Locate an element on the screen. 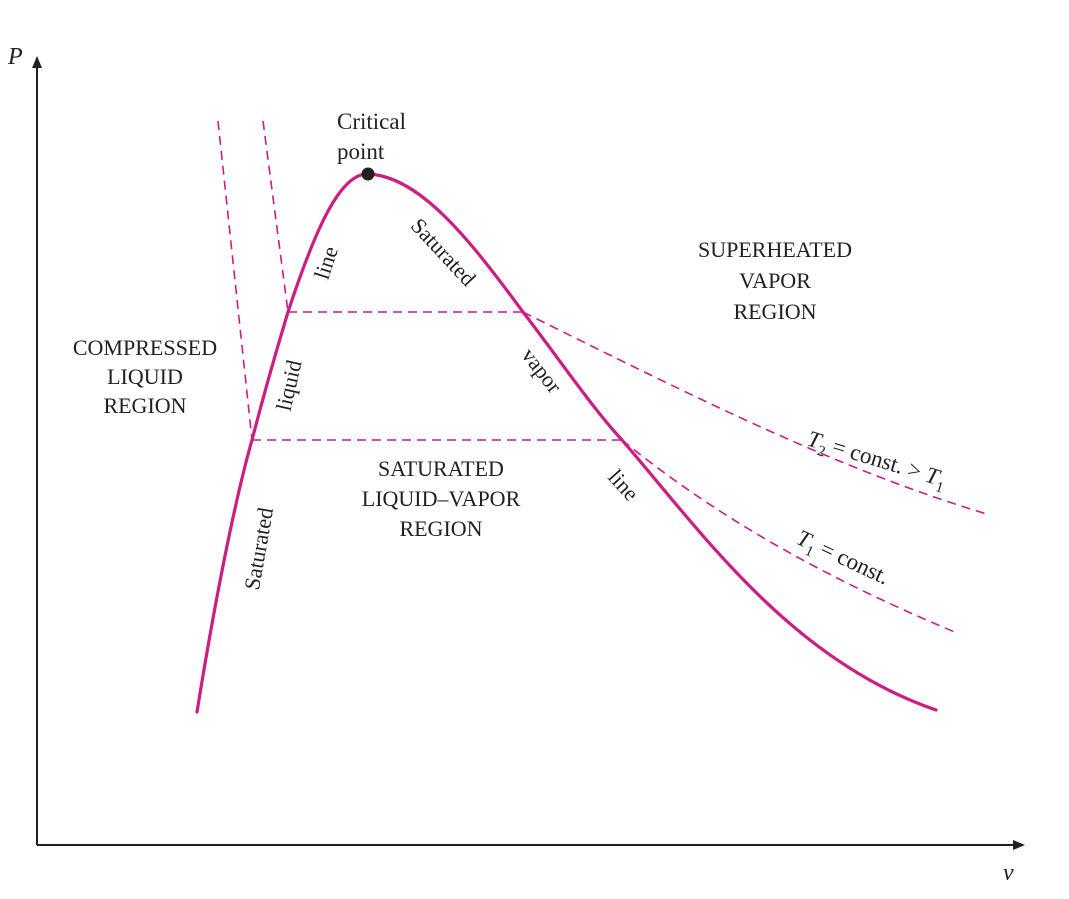  saturated-vapor-label-word2: vapor is located at coordinates (542, 370).